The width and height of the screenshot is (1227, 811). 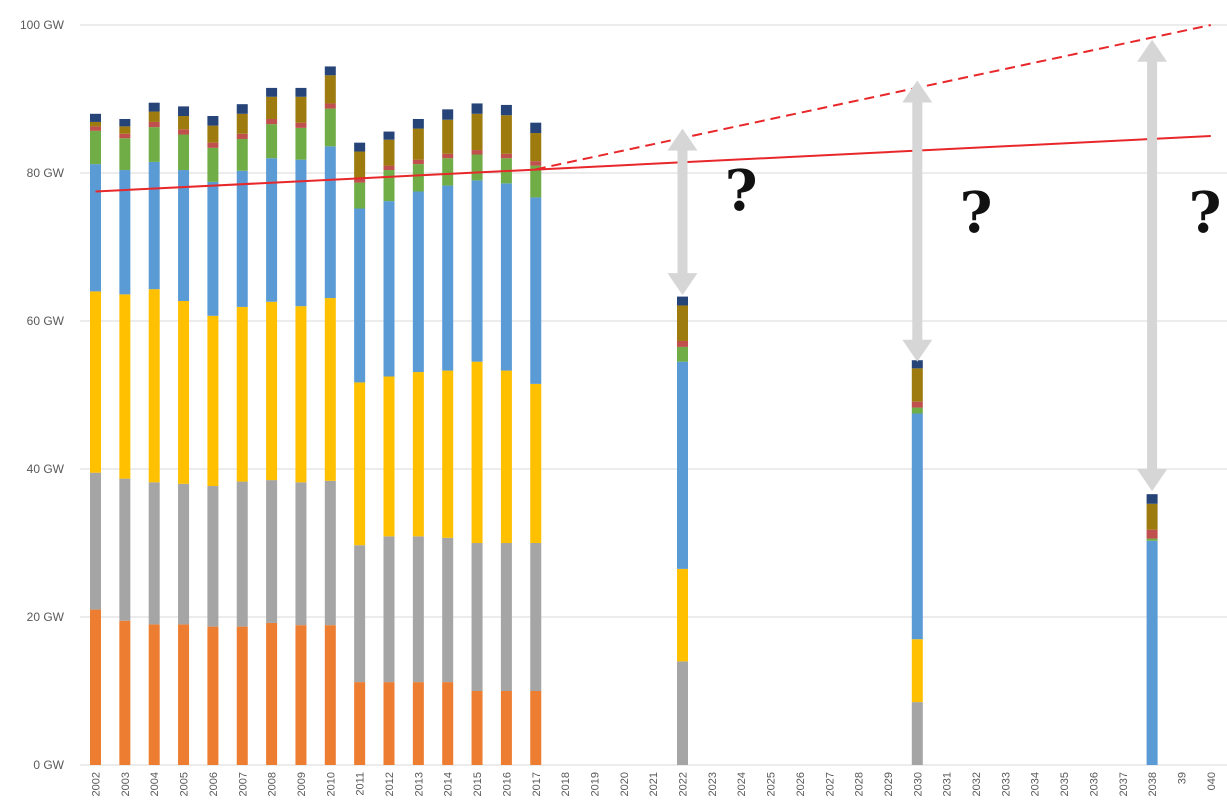 I want to click on x-tick-label: 2005, so click(x=185, y=784).